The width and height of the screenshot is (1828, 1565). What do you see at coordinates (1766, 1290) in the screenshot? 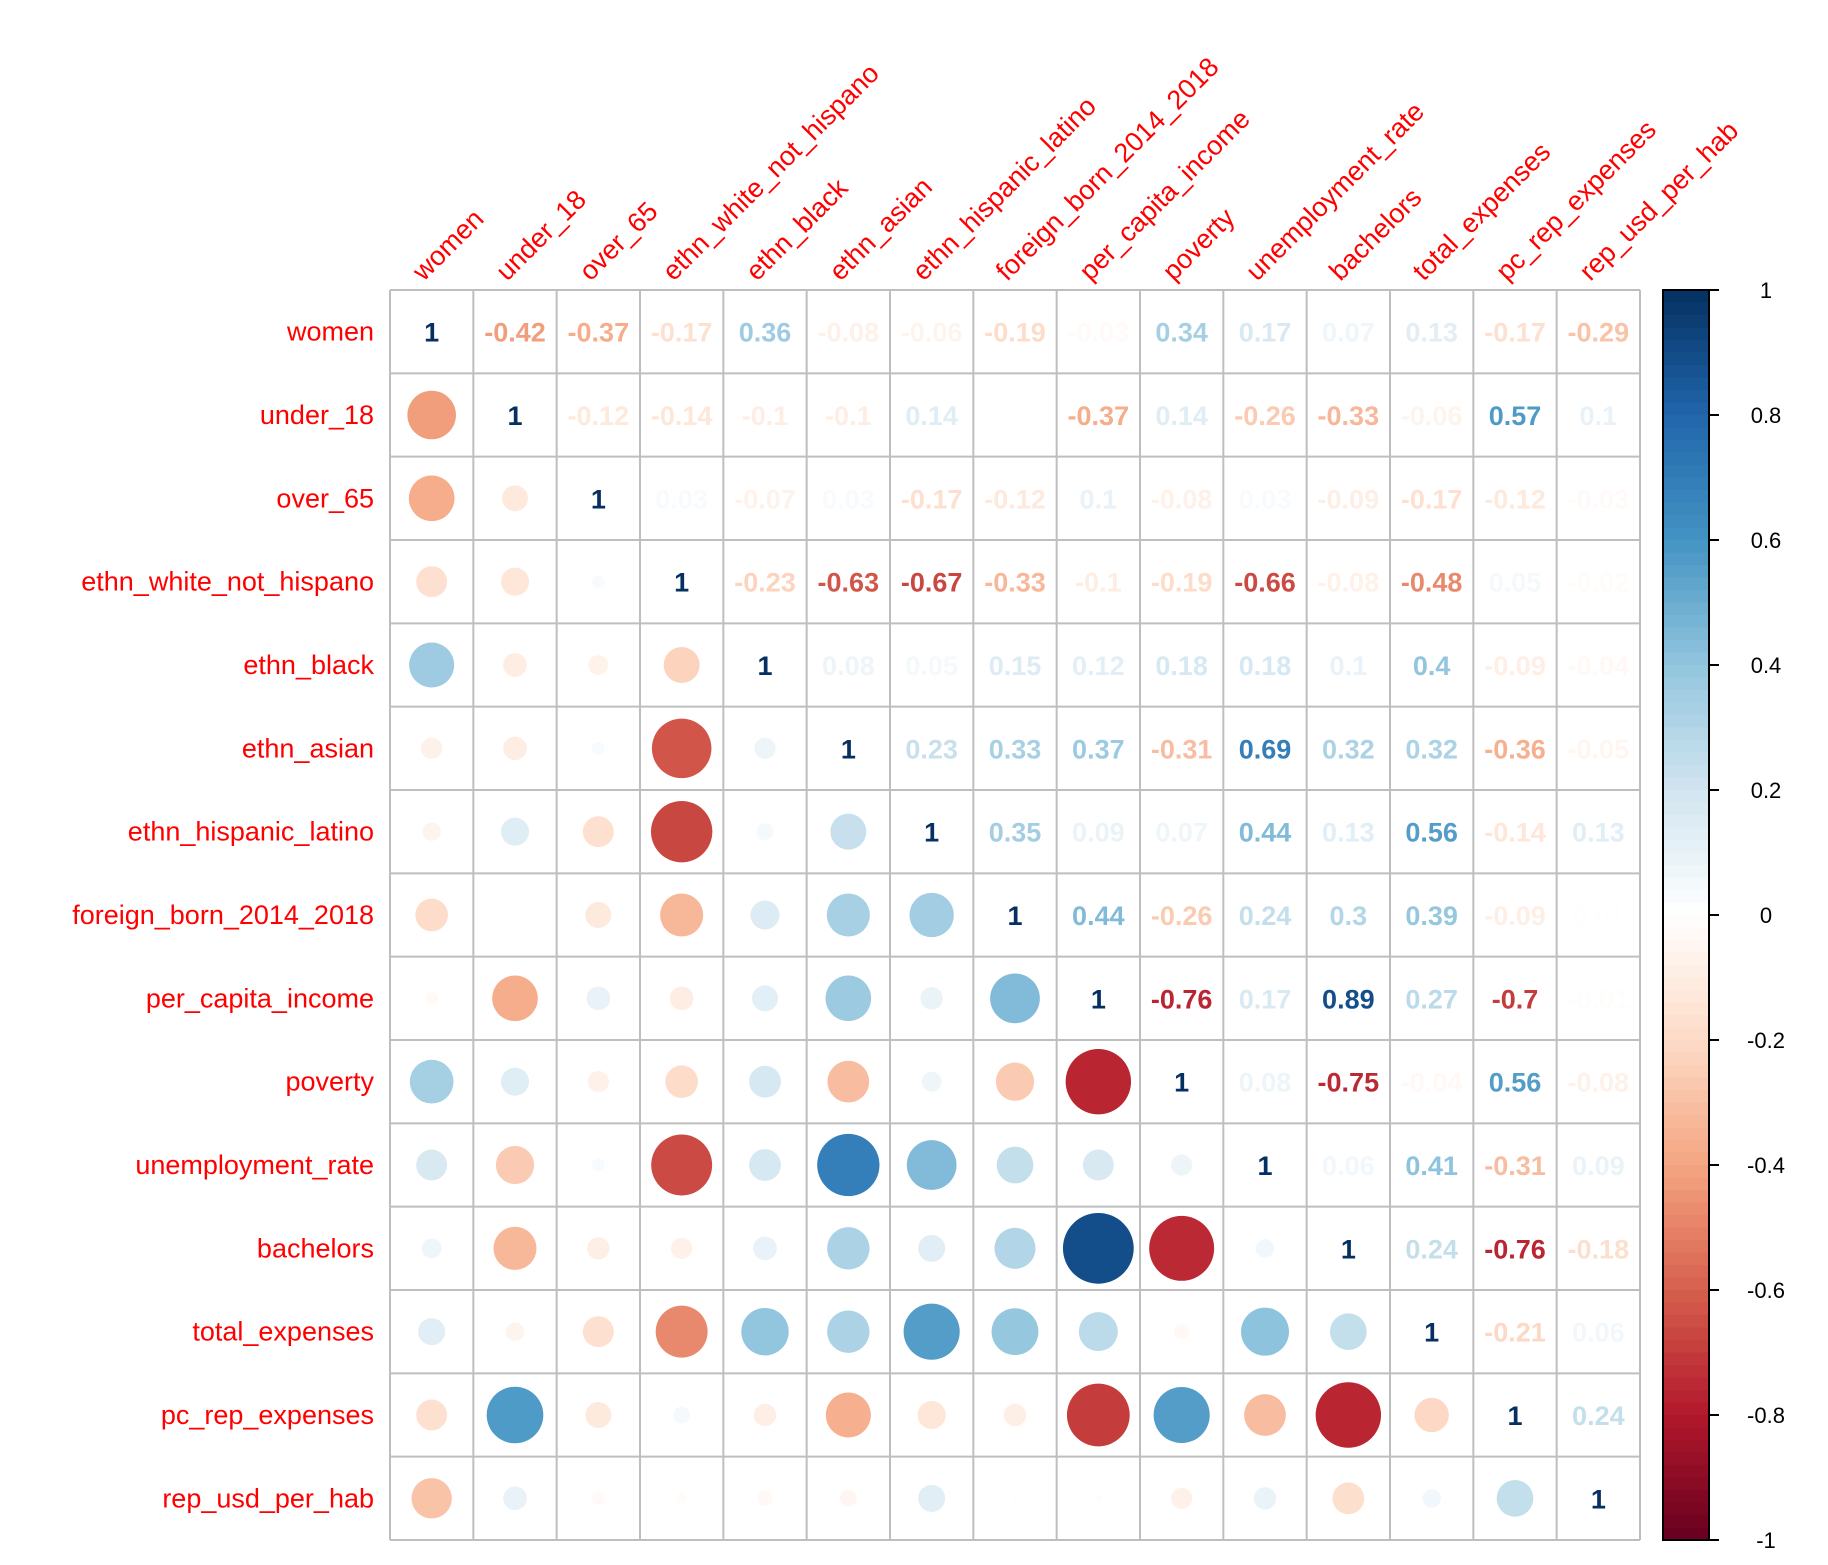
I see `colorbar-tick-label: -0.6` at bounding box center [1766, 1290].